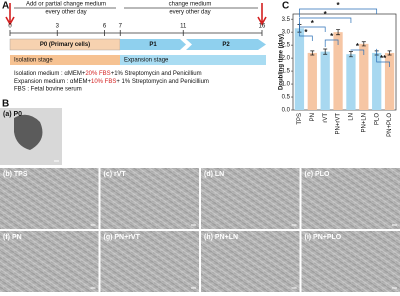  What do you see at coordinates (10, 14) in the screenshot?
I see `start-arrow` at bounding box center [10, 14].